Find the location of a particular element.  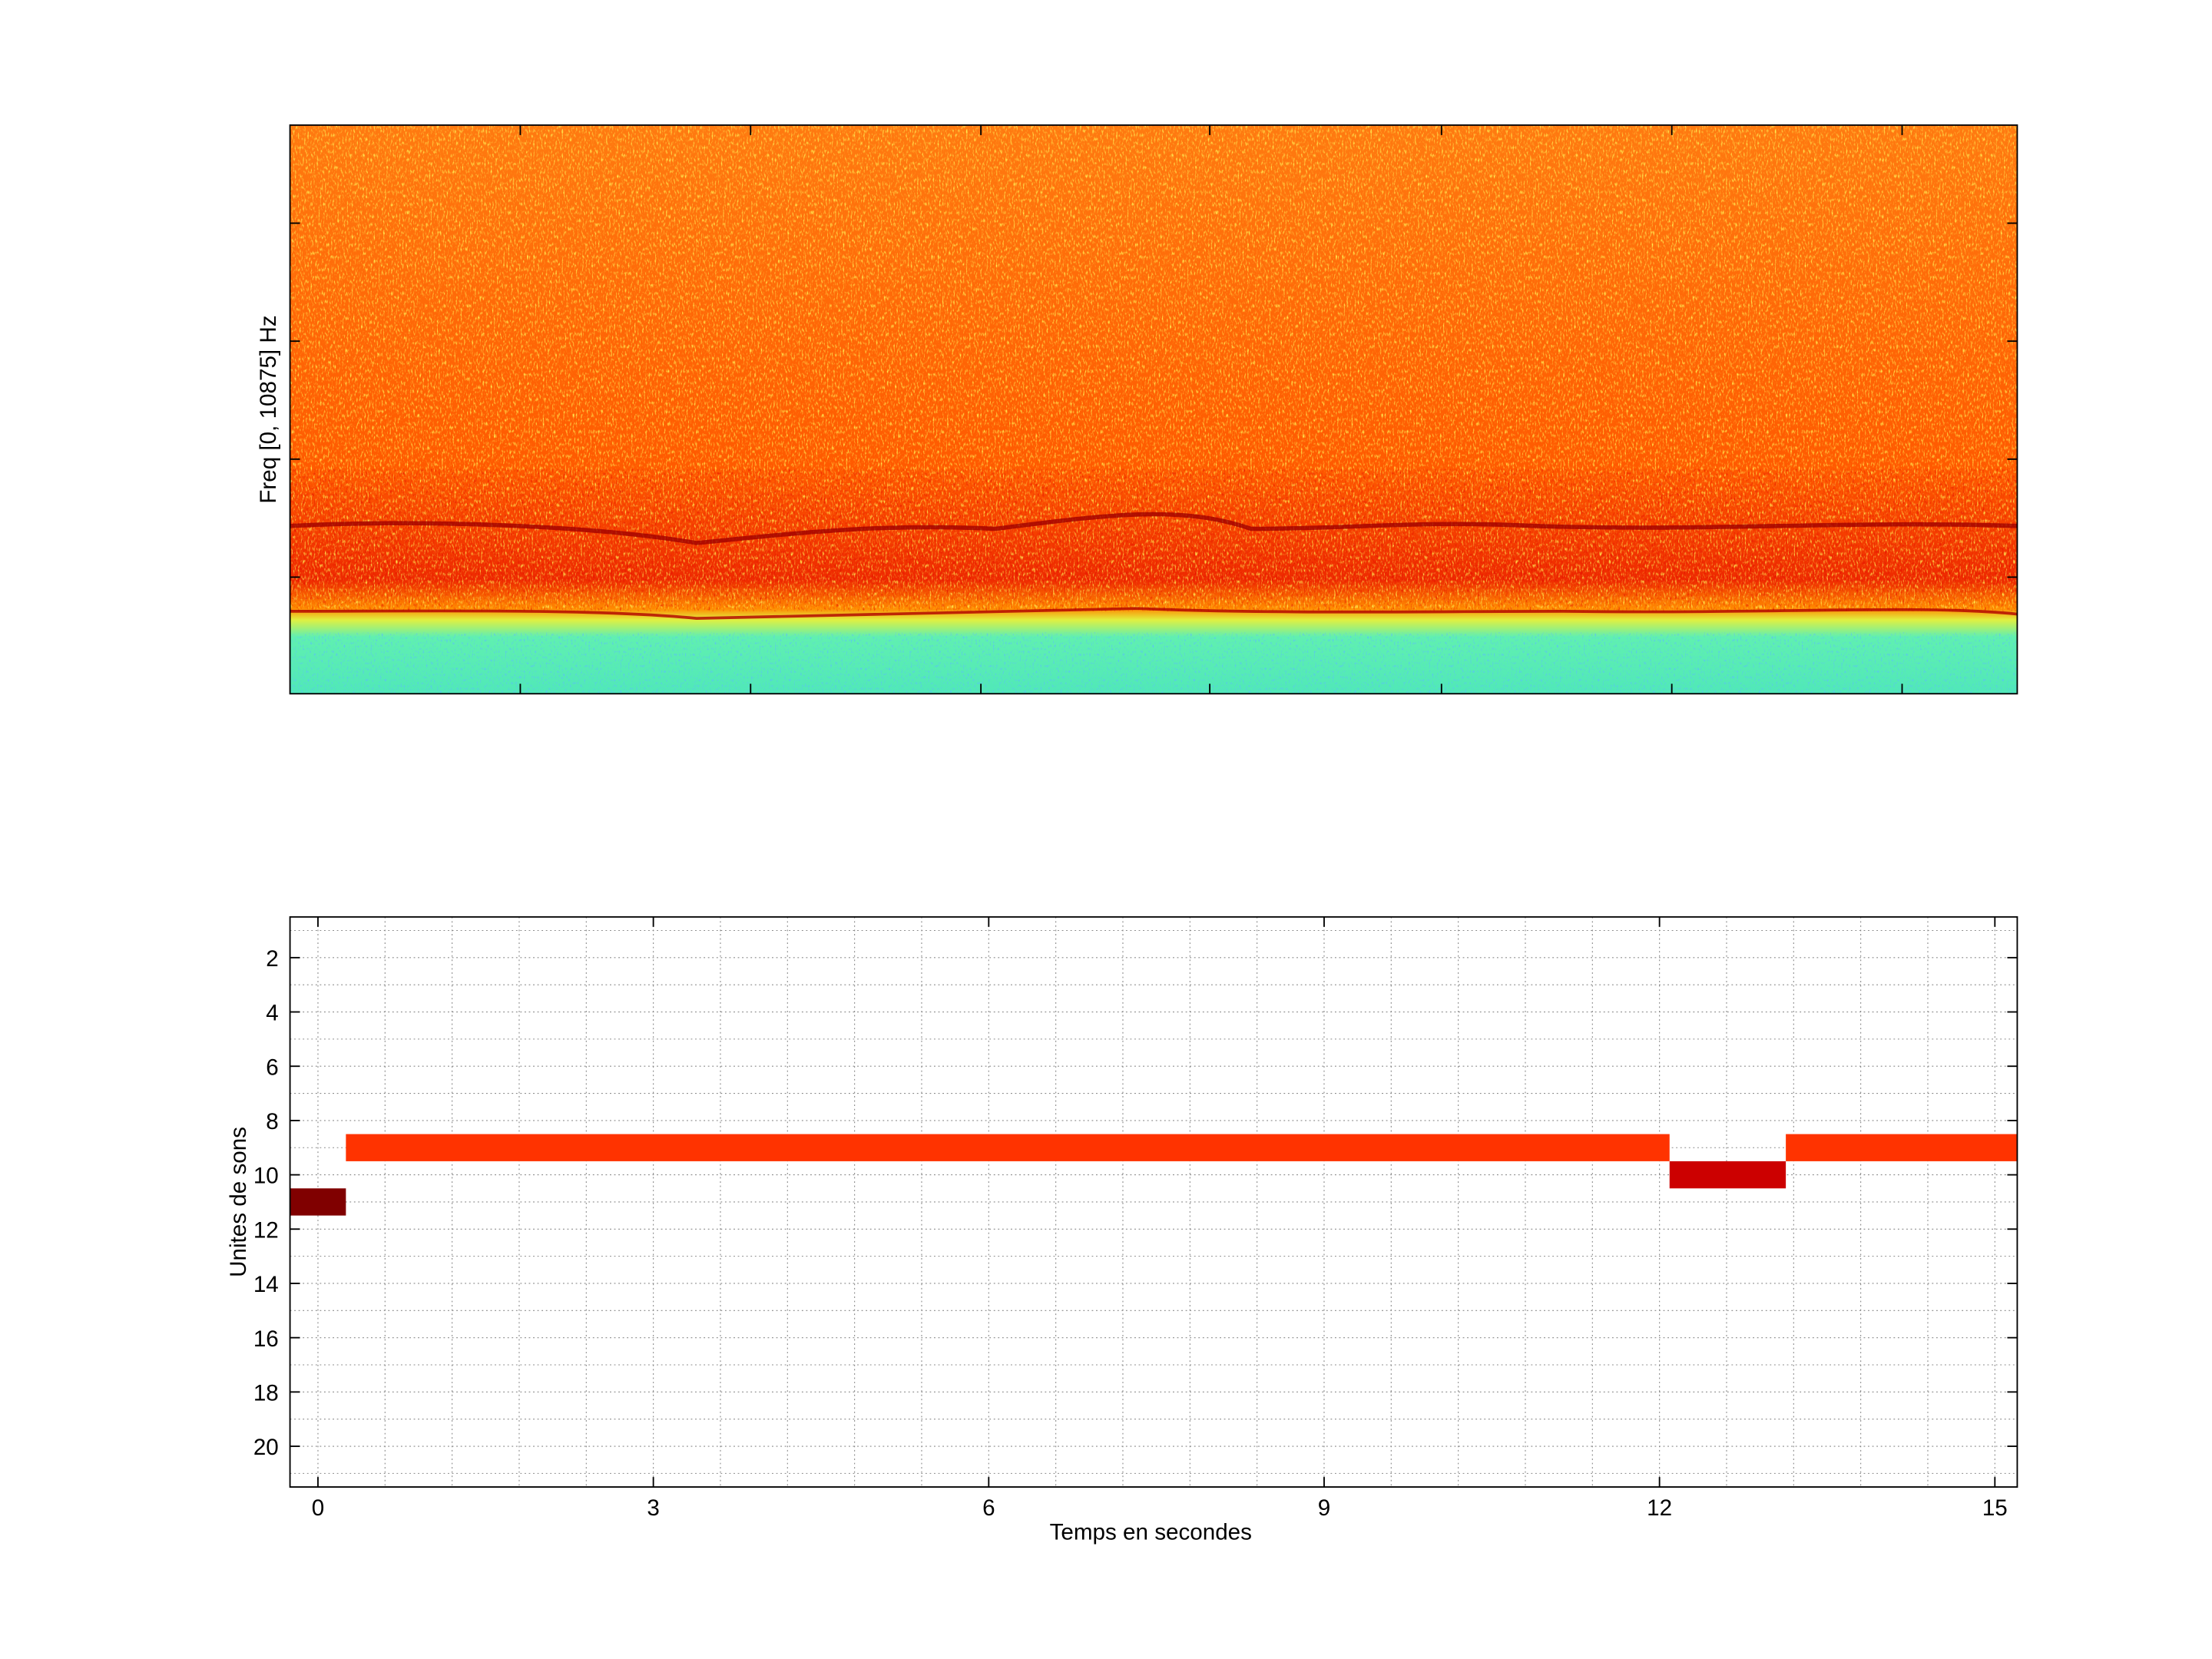

x-axis-label: Temps en secondes is located at coordinates (1151, 1533).